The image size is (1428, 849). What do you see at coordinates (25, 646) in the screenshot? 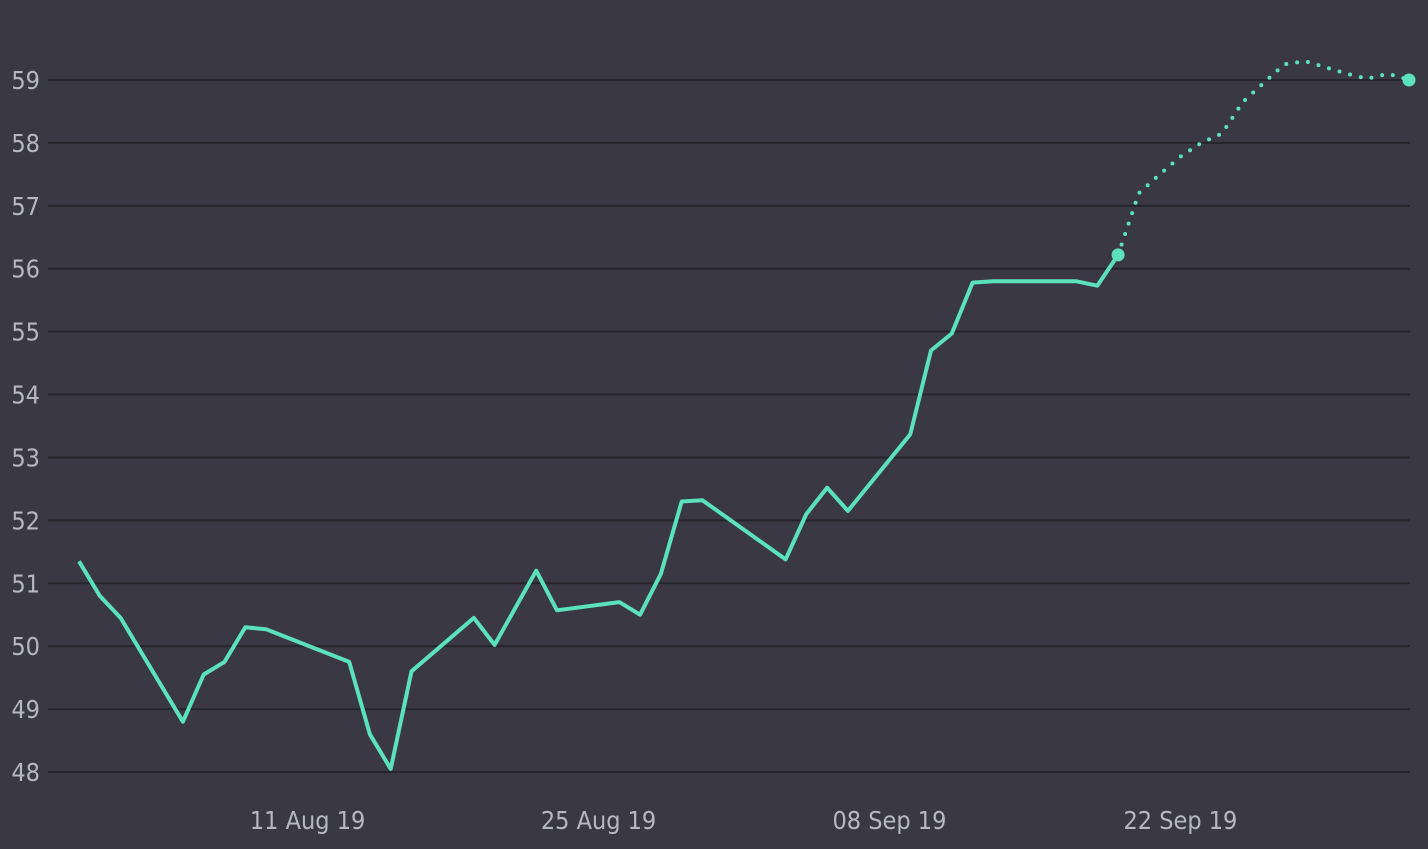
I see `y-tick-label: 50` at bounding box center [25, 646].